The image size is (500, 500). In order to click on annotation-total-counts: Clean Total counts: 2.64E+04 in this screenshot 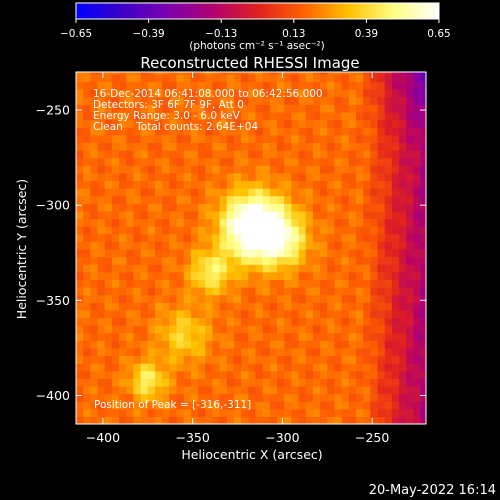, I will do `click(175, 127)`.